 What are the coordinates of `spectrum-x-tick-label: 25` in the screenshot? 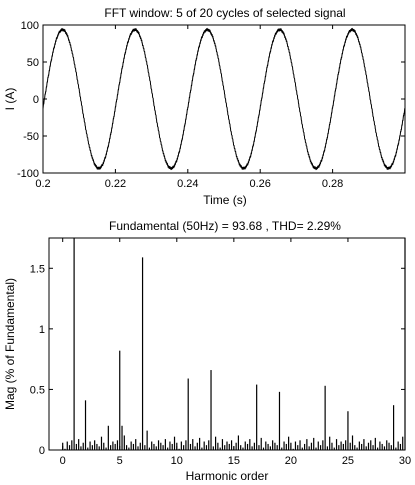 It's located at (348, 461).